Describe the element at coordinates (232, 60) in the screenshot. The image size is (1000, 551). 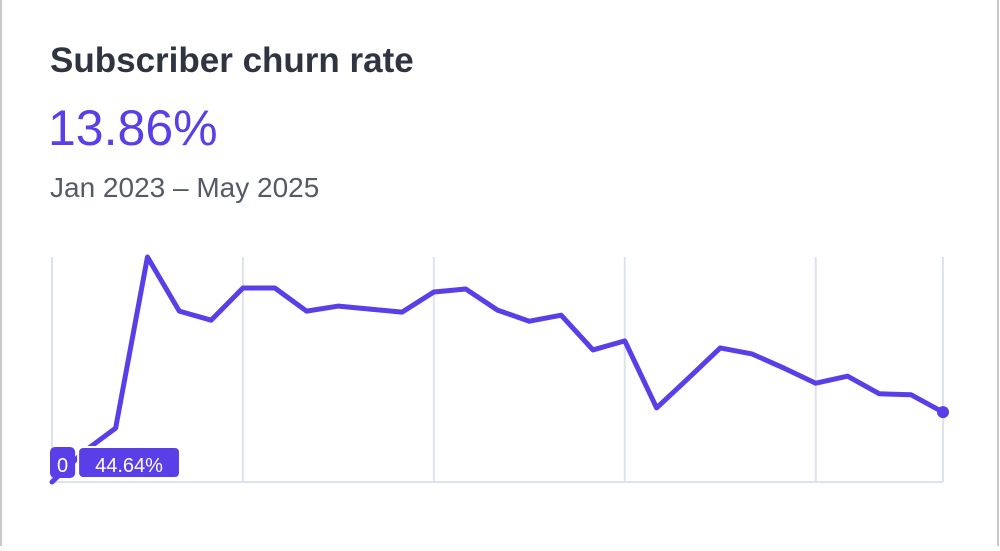
I see `card-title: Subscriber churn rate` at that location.